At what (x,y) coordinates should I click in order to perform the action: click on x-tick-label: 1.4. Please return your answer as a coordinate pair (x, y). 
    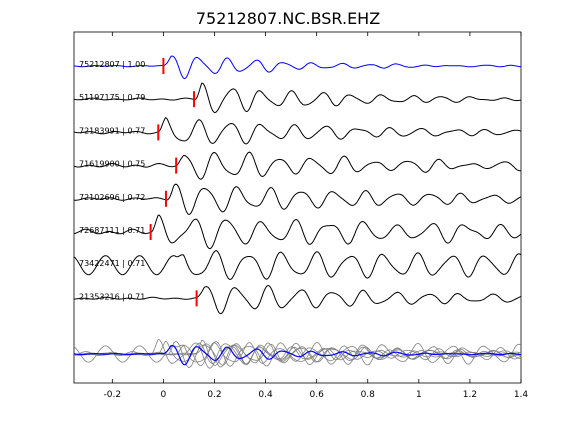
    Looking at the image, I should click on (521, 395).